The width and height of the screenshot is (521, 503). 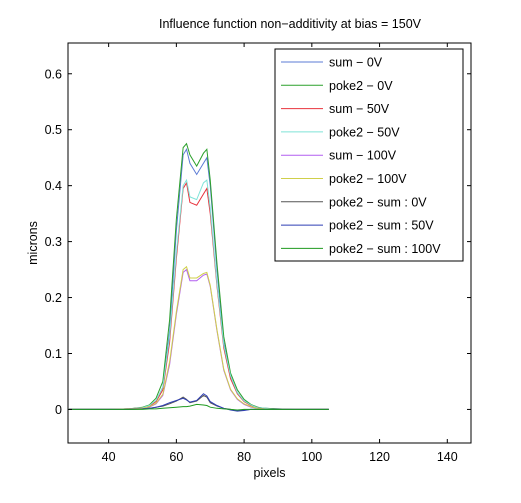 I want to click on legend-label-0: sum − 0V, so click(x=356, y=63).